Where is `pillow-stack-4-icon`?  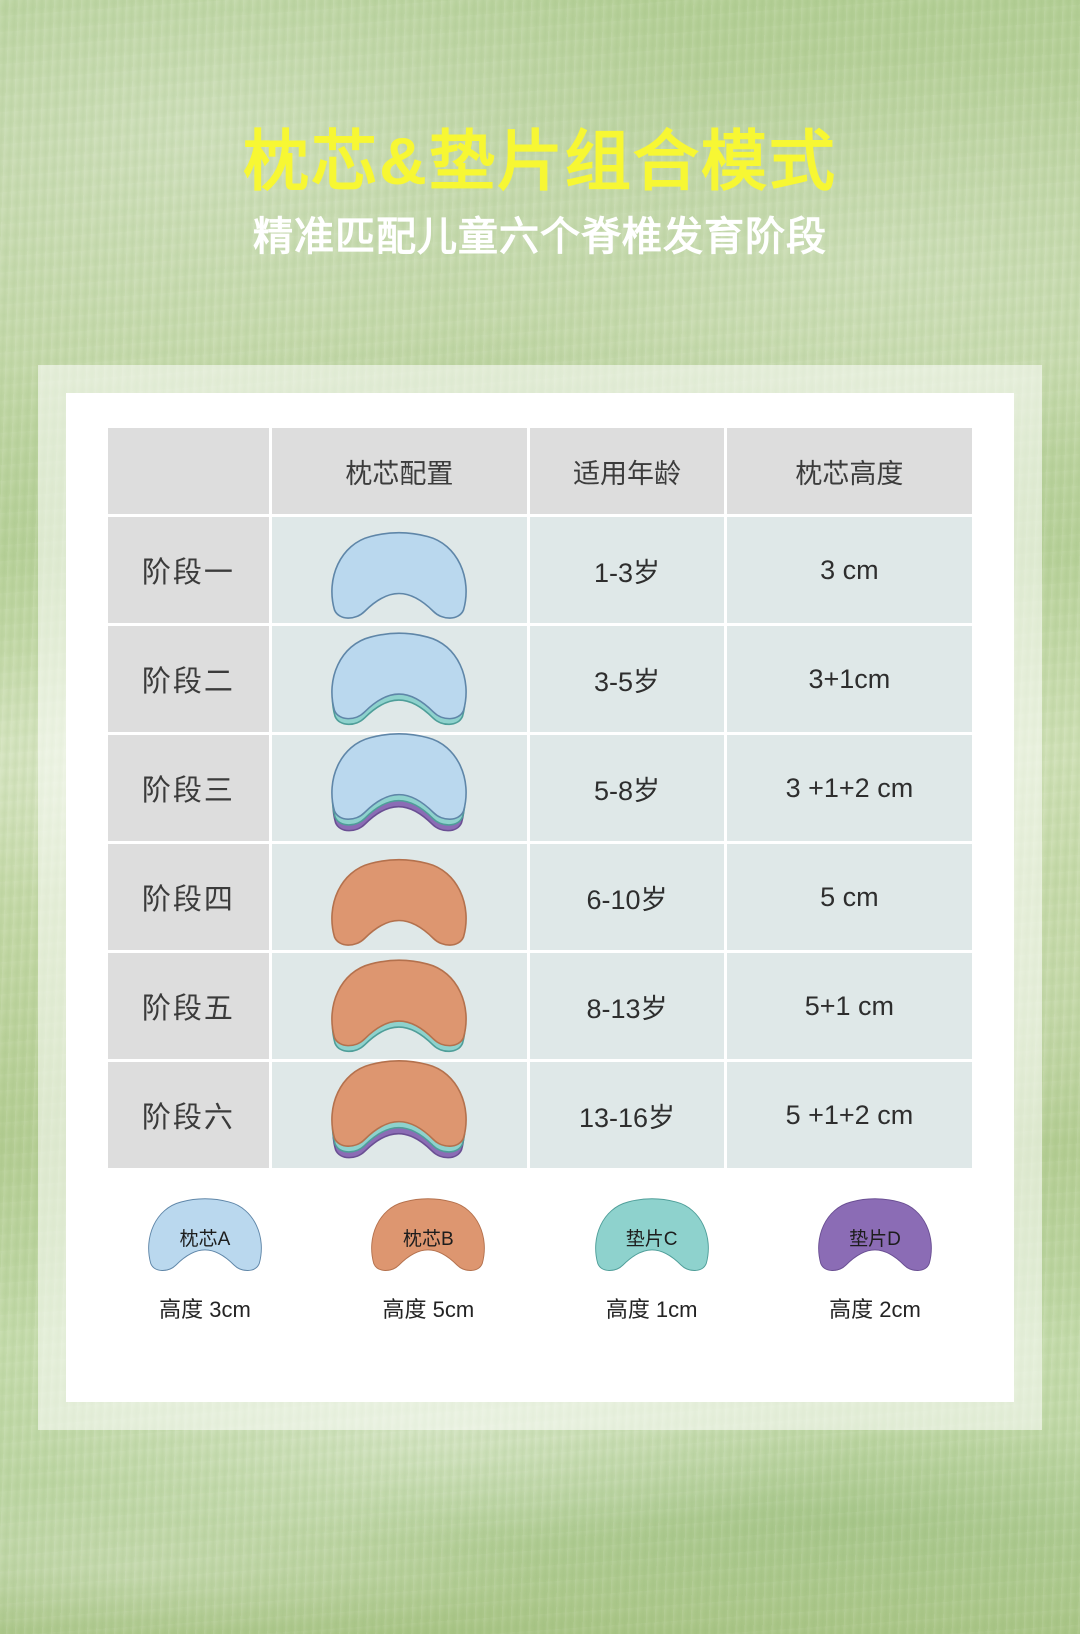
pillow-stack-4-icon is located at coordinates (399, 897).